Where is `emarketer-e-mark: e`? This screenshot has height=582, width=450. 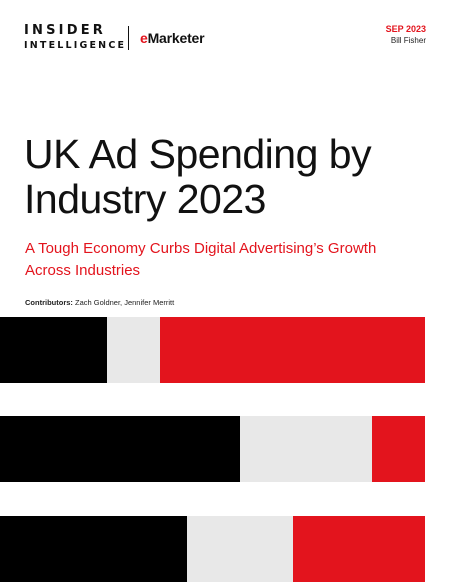
emarketer-e-mark: e is located at coordinates (144, 38).